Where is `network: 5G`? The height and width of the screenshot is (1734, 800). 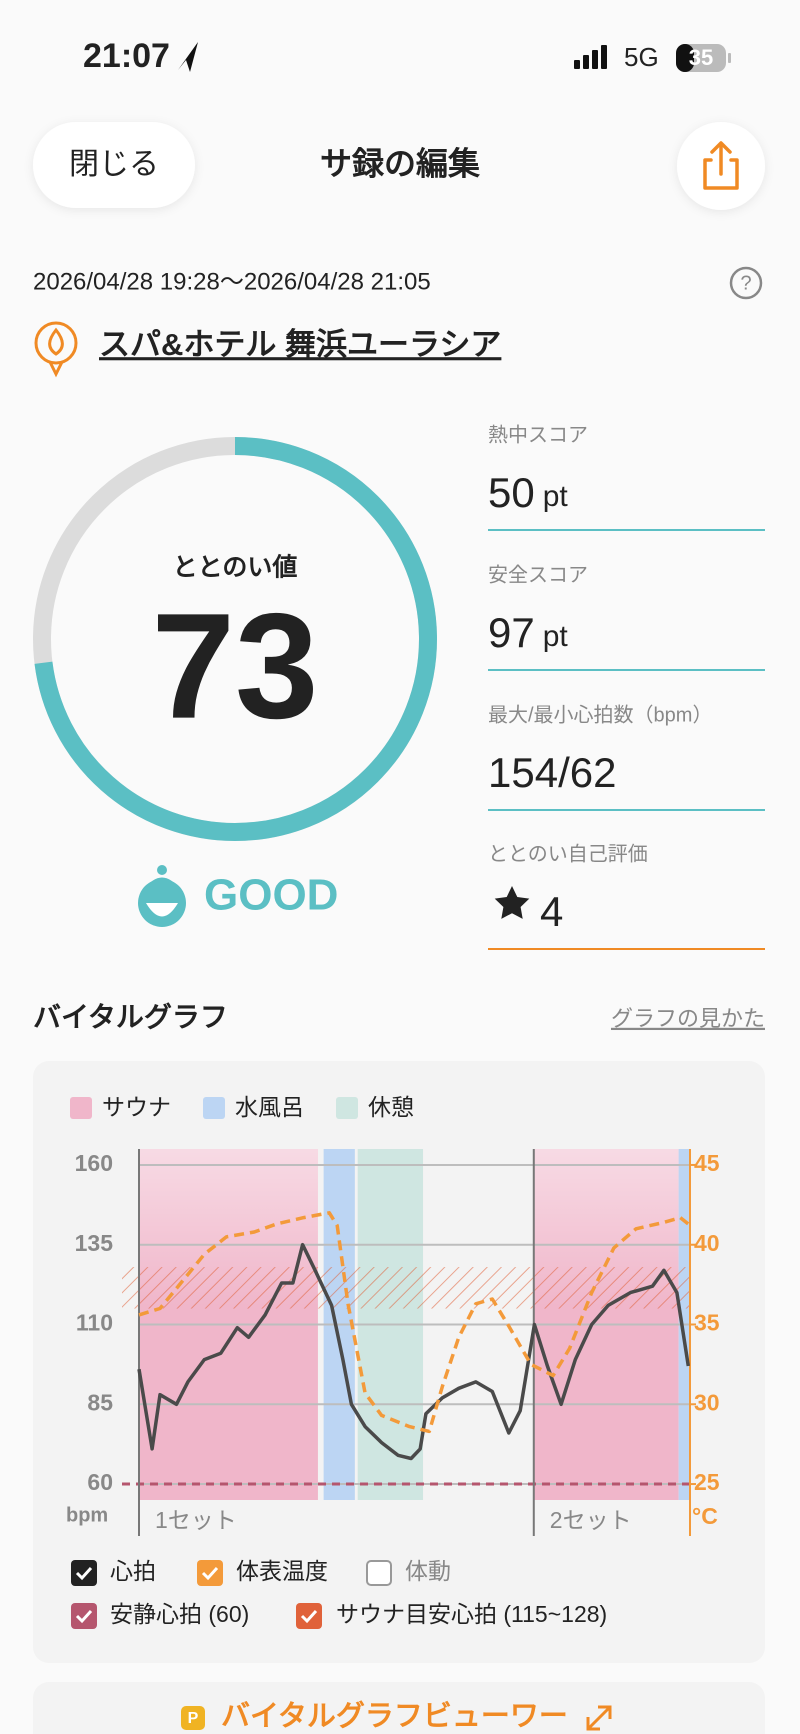 network: 5G is located at coordinates (641, 57).